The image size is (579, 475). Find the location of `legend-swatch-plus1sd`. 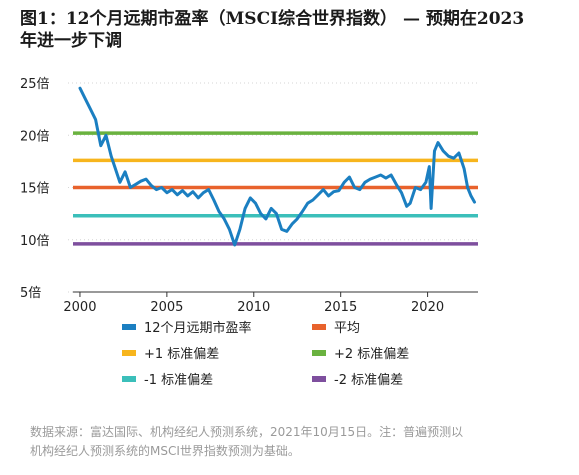

legend-swatch-plus1sd is located at coordinates (129, 352).